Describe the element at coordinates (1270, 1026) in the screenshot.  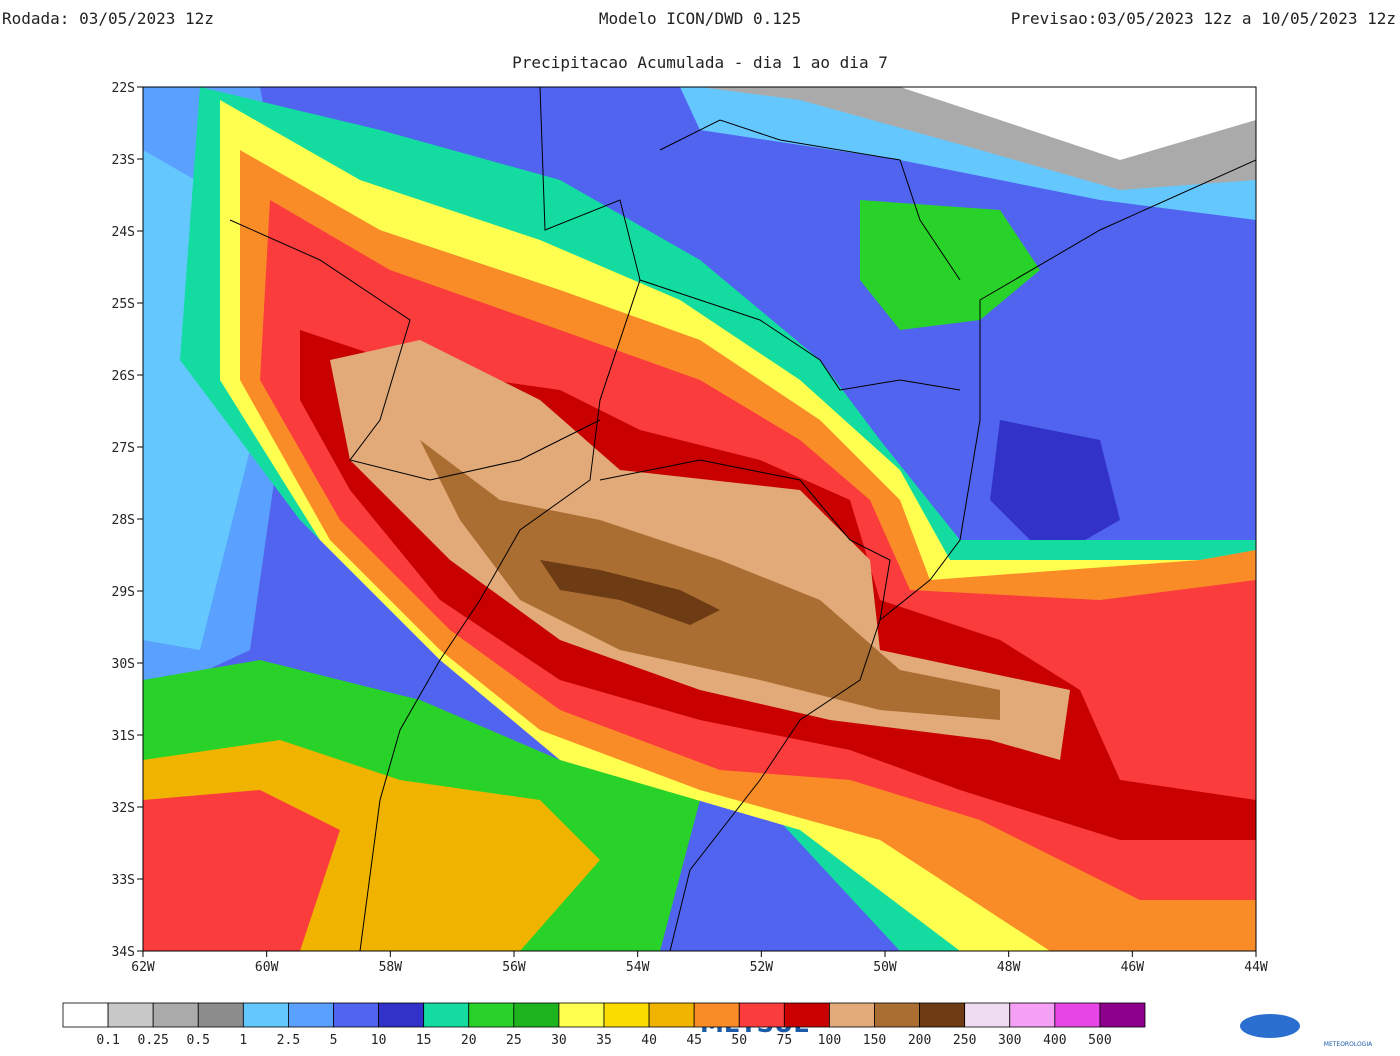
I see `logo-globe` at that location.